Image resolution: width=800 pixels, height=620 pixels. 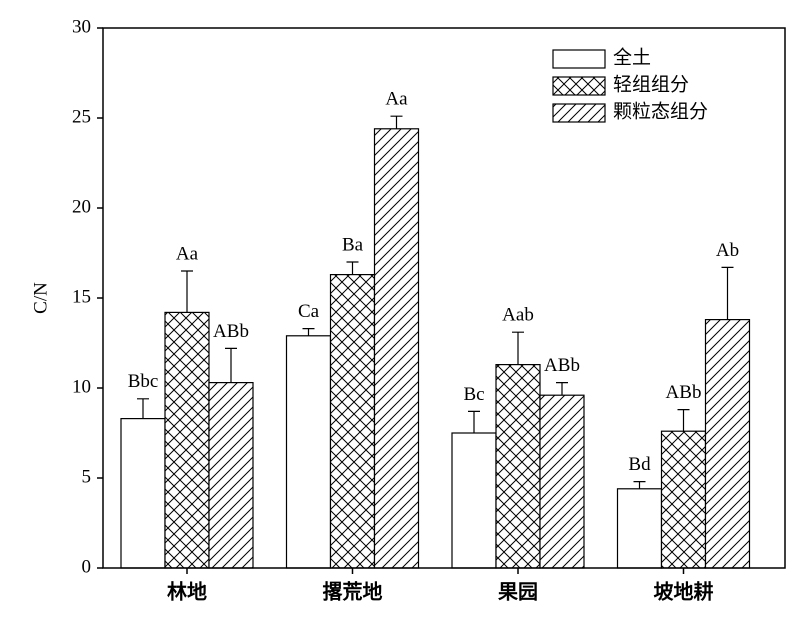 What do you see at coordinates (684, 592) in the screenshot?
I see `x-tick-label: 坡地耕` at bounding box center [684, 592].